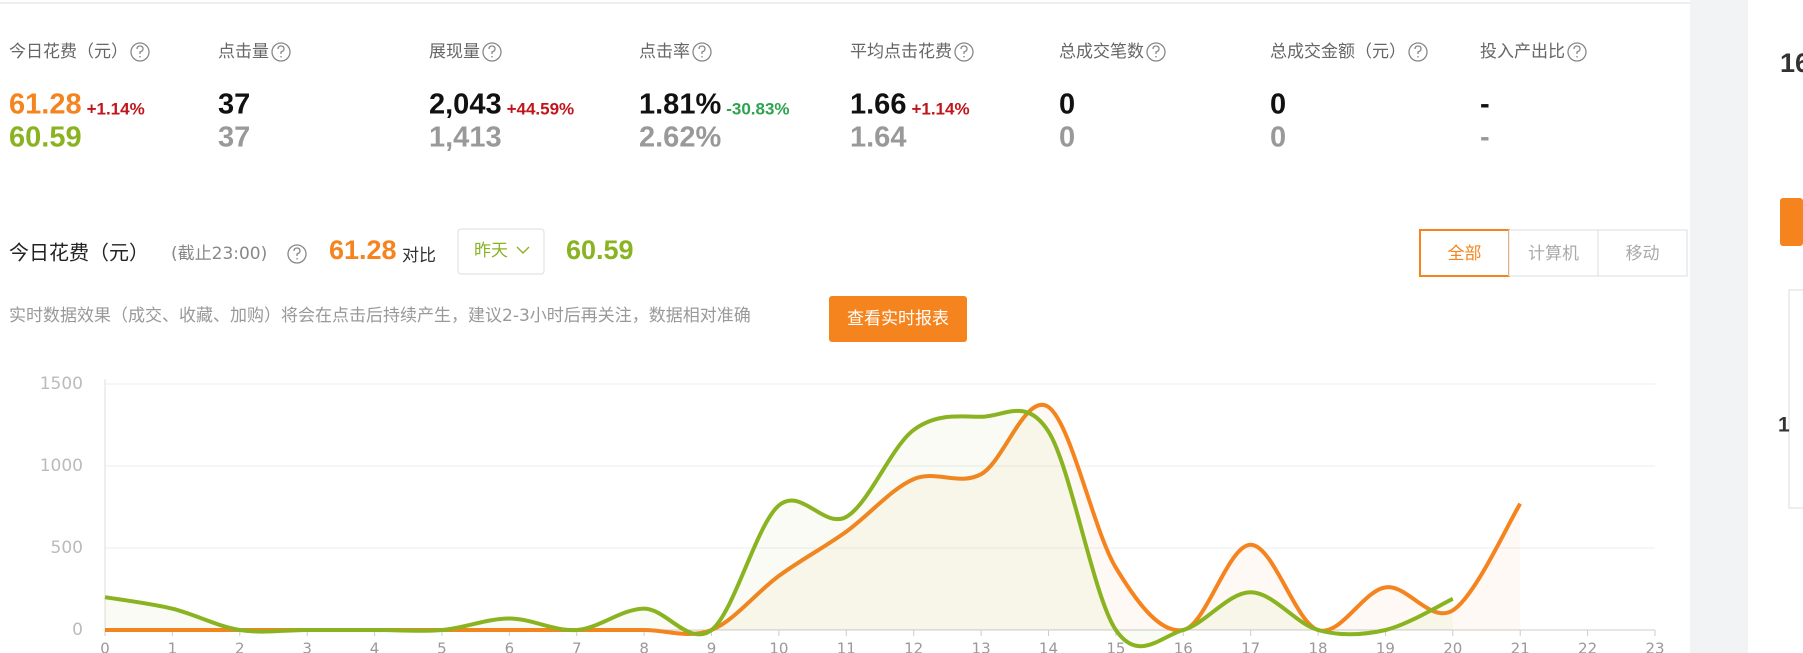 This screenshot has height=653, width=1803. I want to click on tab-label: 移动, so click(1643, 254).